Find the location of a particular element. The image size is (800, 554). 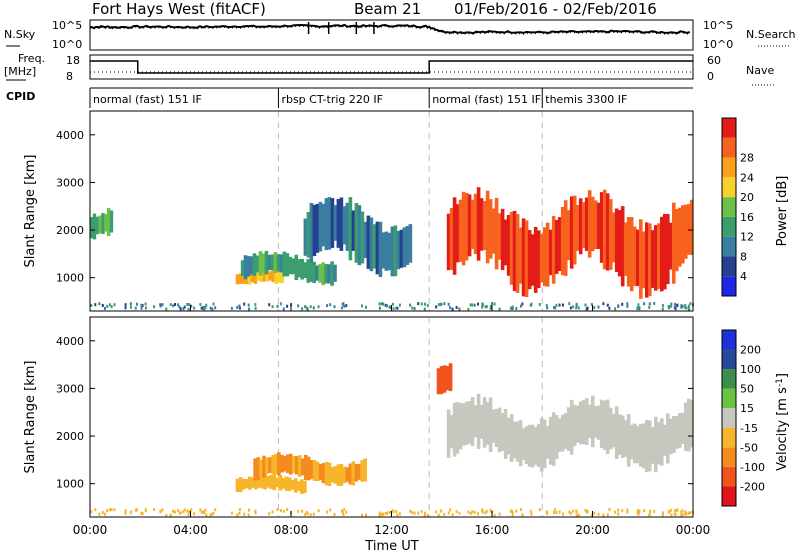

velocity-colorbar-tick: 200 is located at coordinates (750, 350).